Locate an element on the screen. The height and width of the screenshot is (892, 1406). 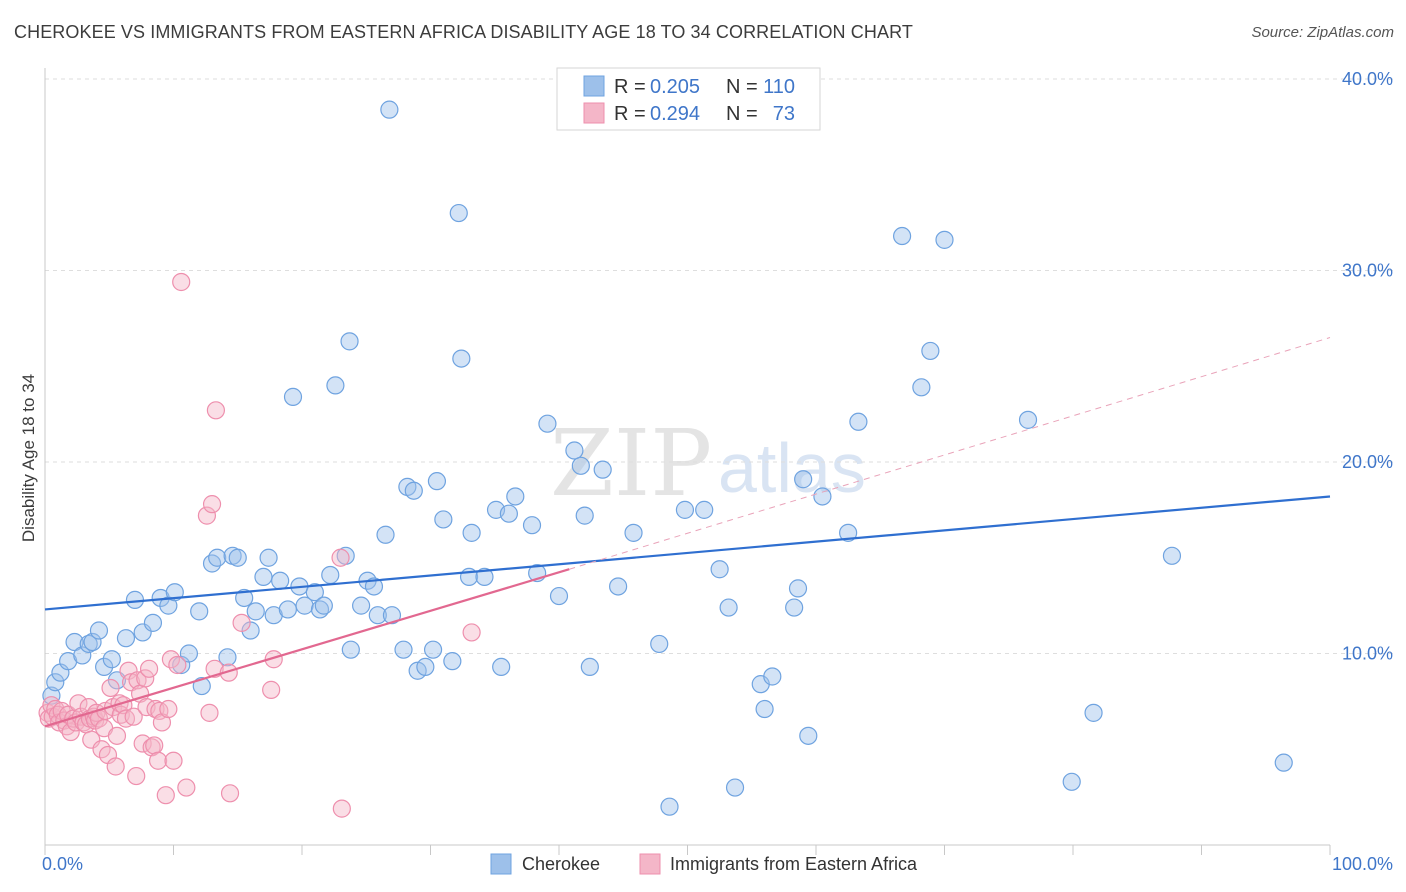
y-tick-label-2: 30.0% is located at coordinates (1367, 271).